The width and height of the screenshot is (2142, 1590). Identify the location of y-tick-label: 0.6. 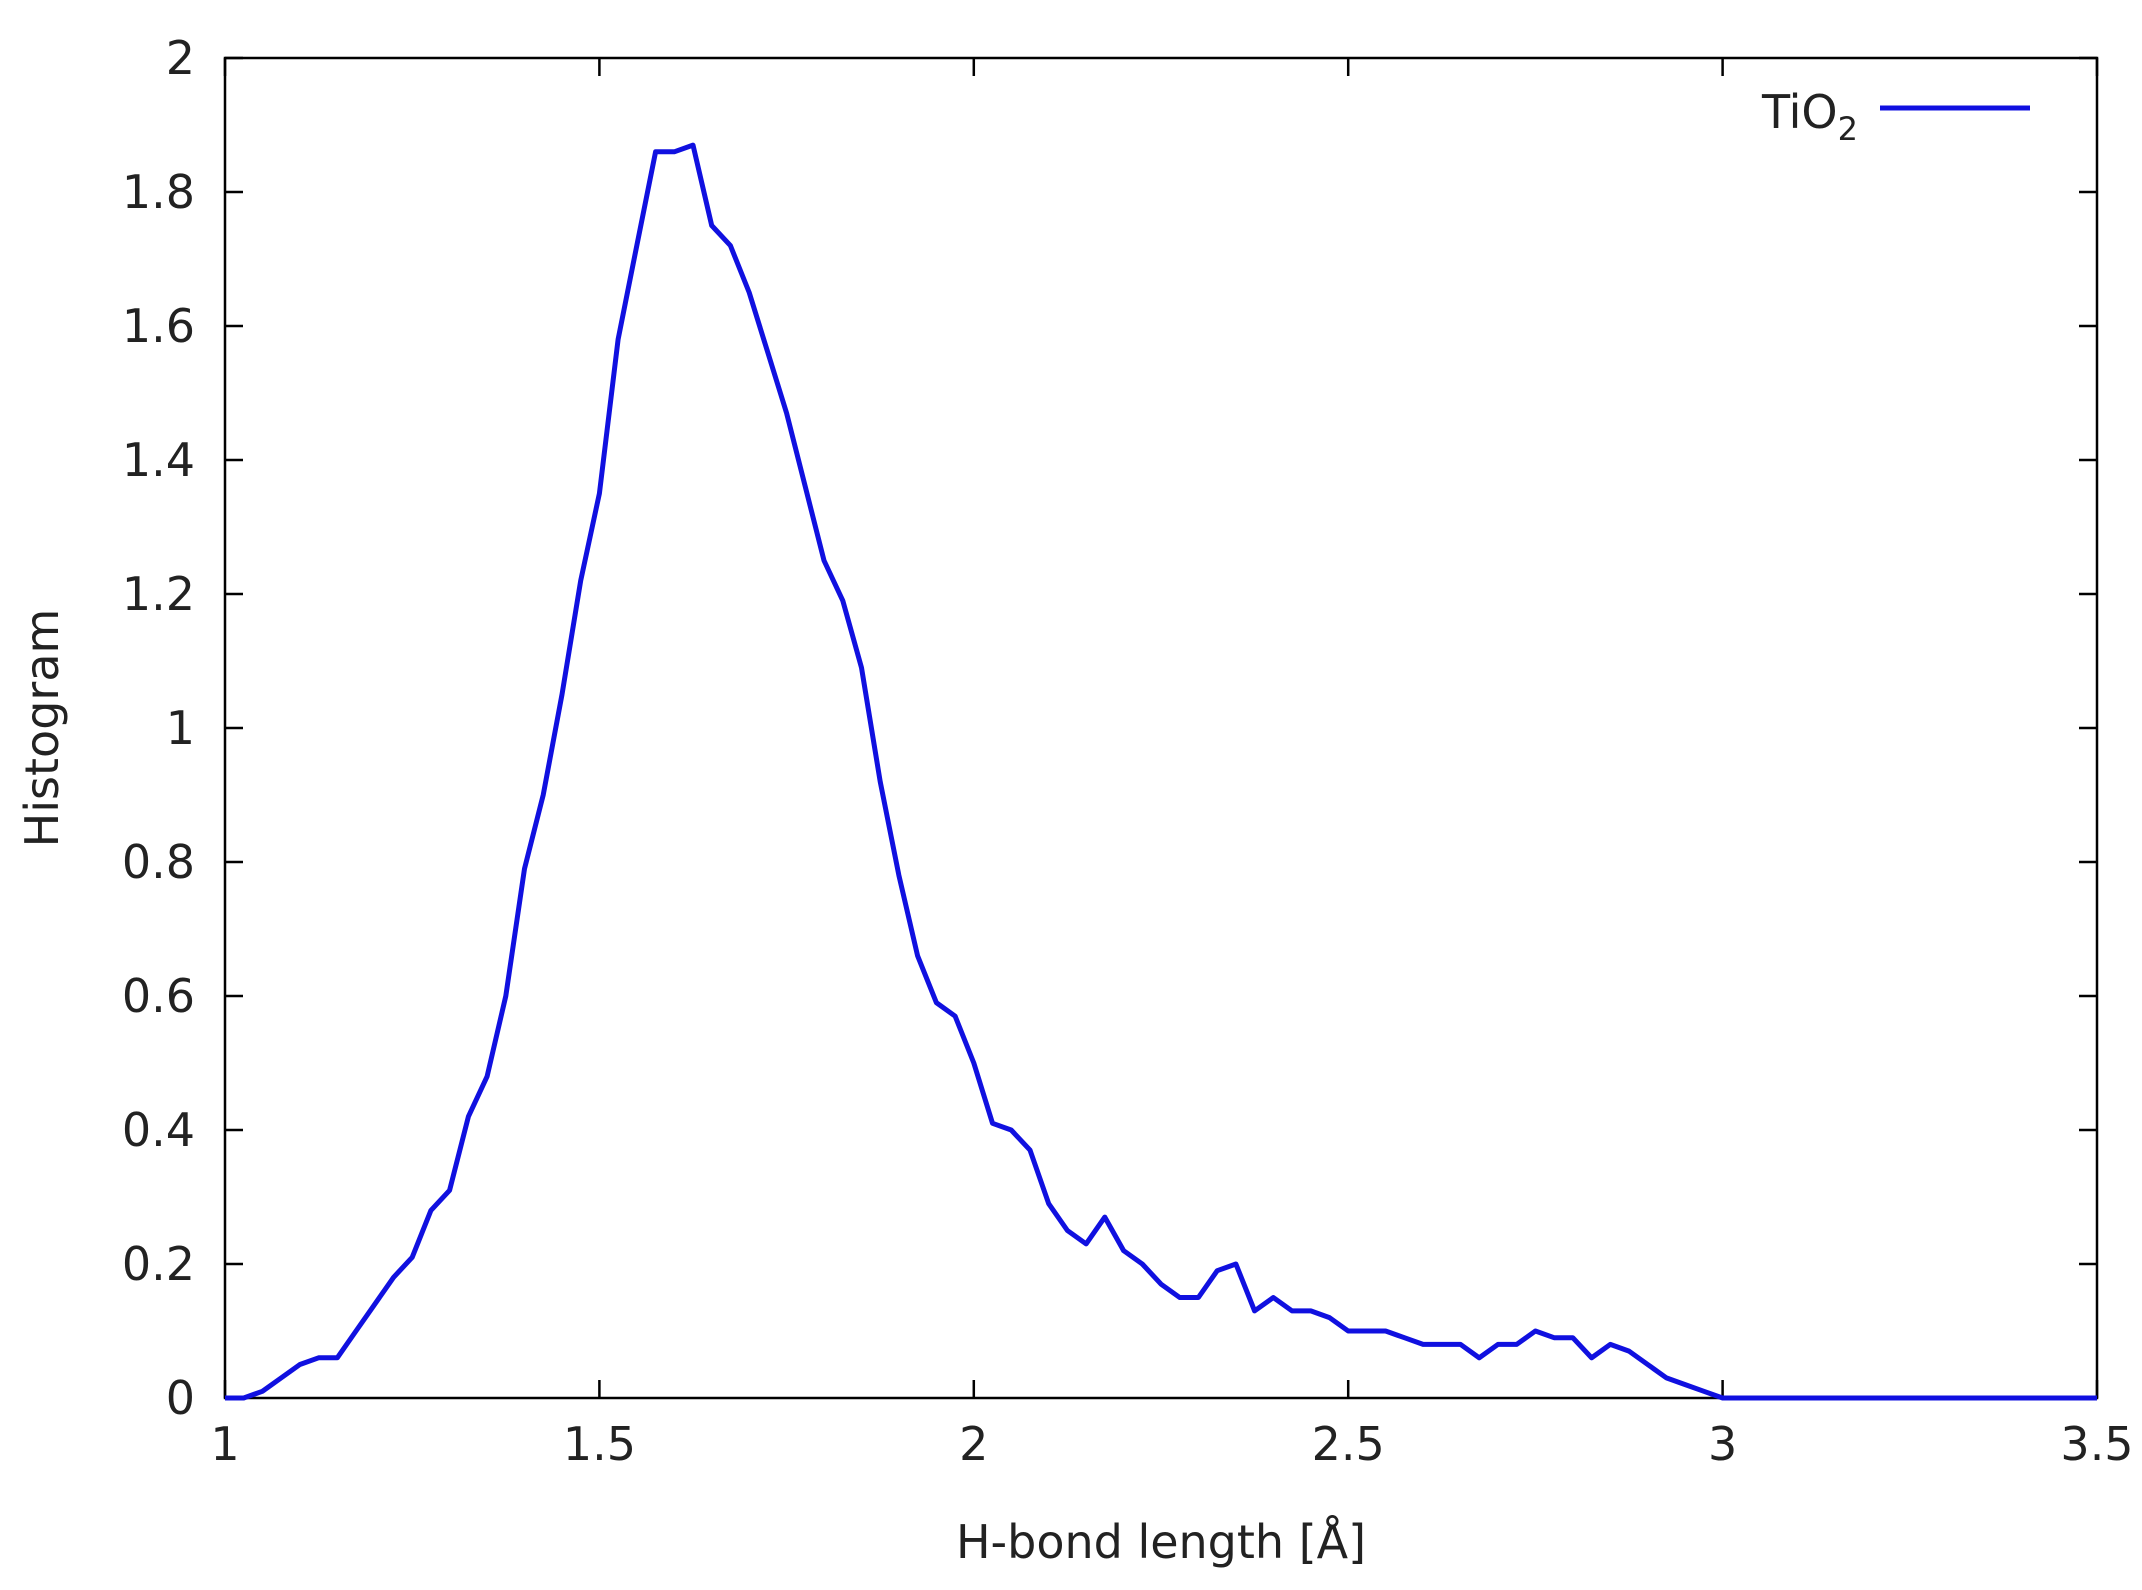
(158, 996).